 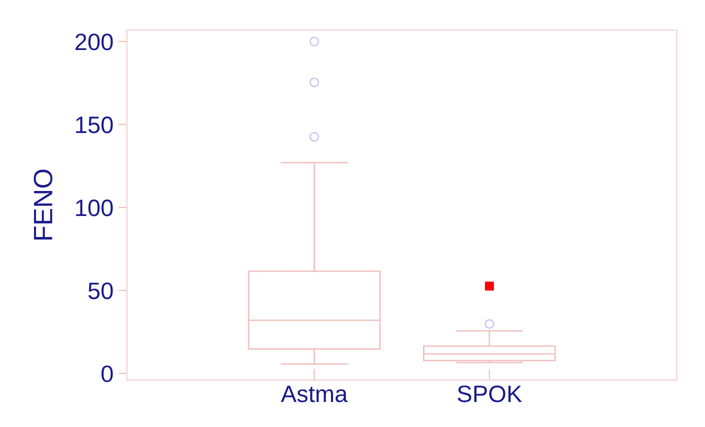 I want to click on x-tick-label: SPOK, so click(x=490, y=394).